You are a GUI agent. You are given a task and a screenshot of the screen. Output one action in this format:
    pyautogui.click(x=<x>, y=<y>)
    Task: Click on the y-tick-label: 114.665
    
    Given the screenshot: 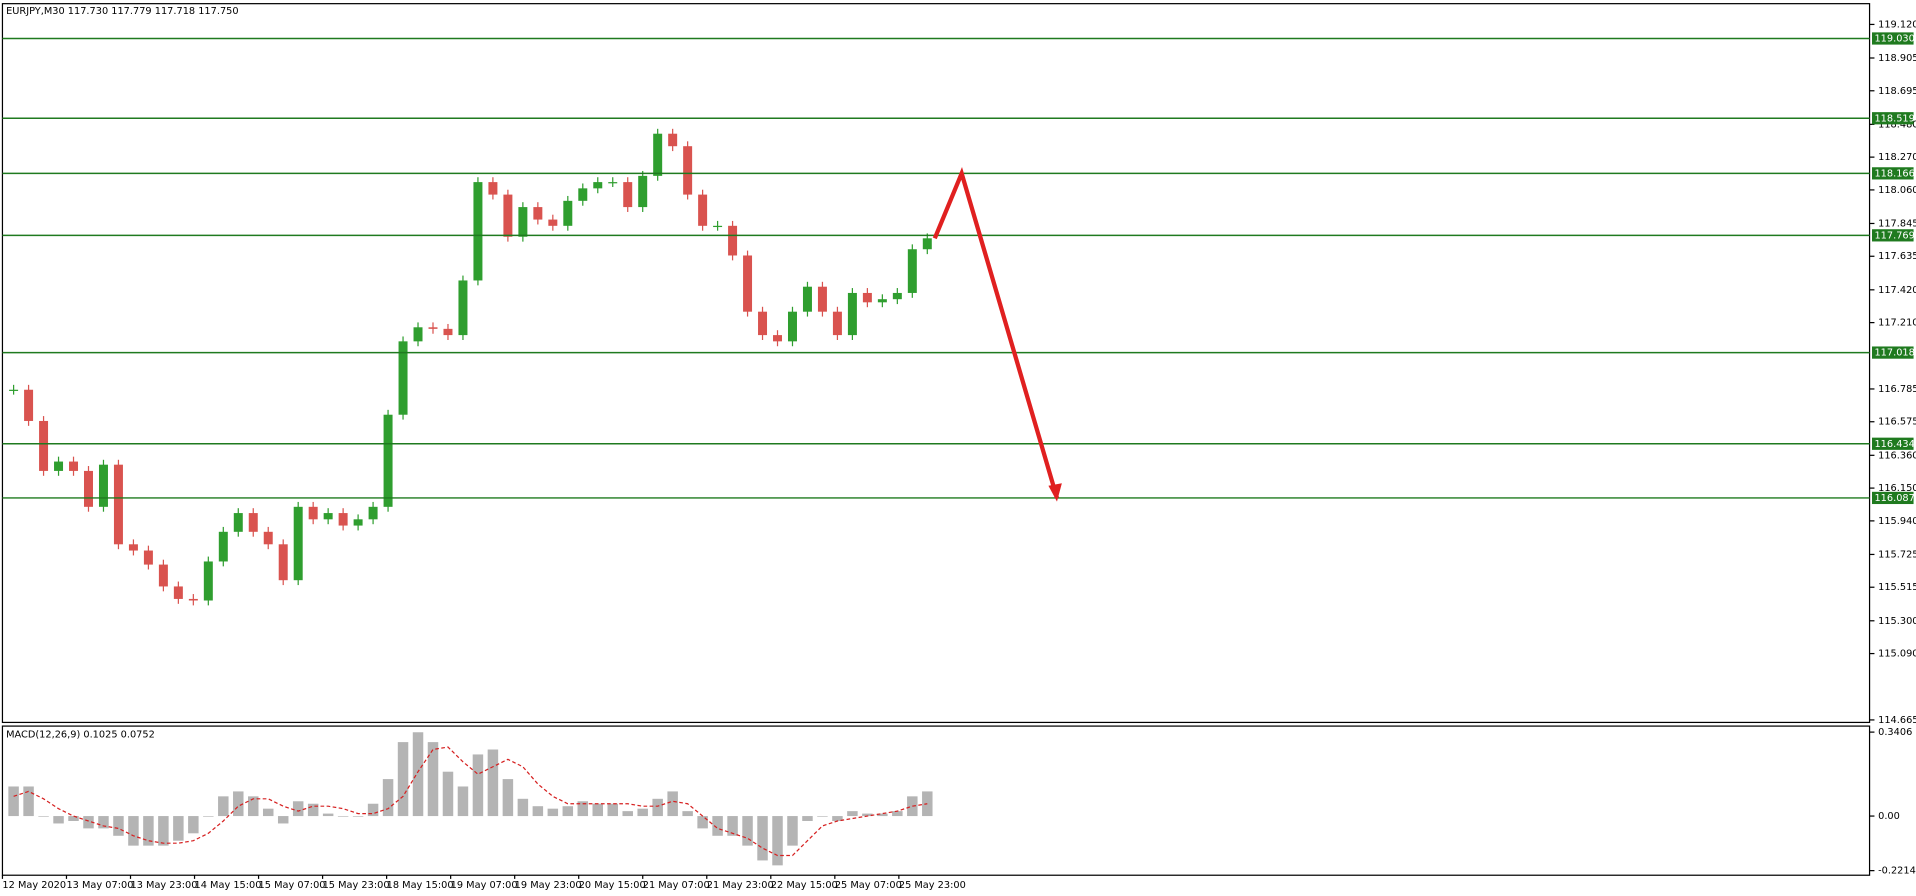 What is the action you would take?
    pyautogui.click(x=1897, y=720)
    